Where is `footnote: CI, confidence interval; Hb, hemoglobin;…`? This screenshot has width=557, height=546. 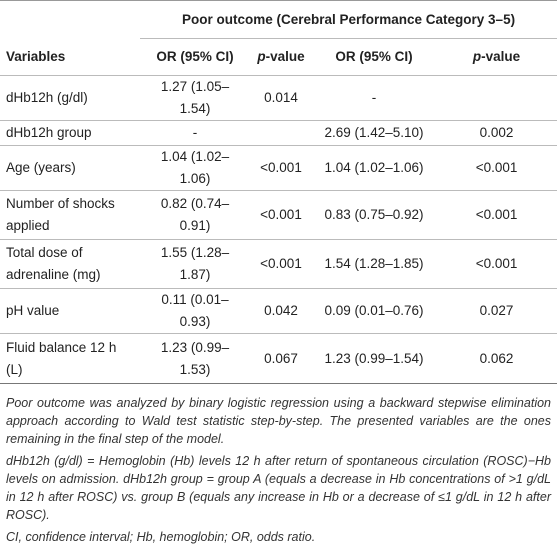
footnote: CI, confidence interval; Hb, hemoglobin;… is located at coordinates (161, 537).